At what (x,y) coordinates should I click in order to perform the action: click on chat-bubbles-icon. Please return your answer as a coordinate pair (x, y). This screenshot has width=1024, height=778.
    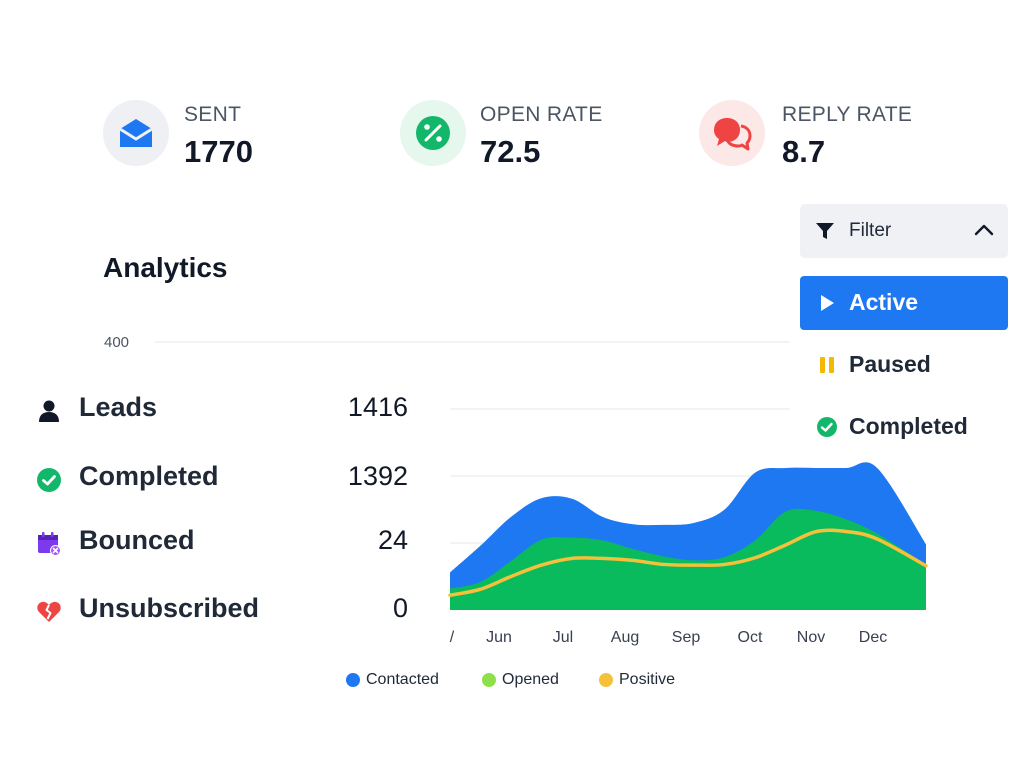
    Looking at the image, I should click on (733, 134).